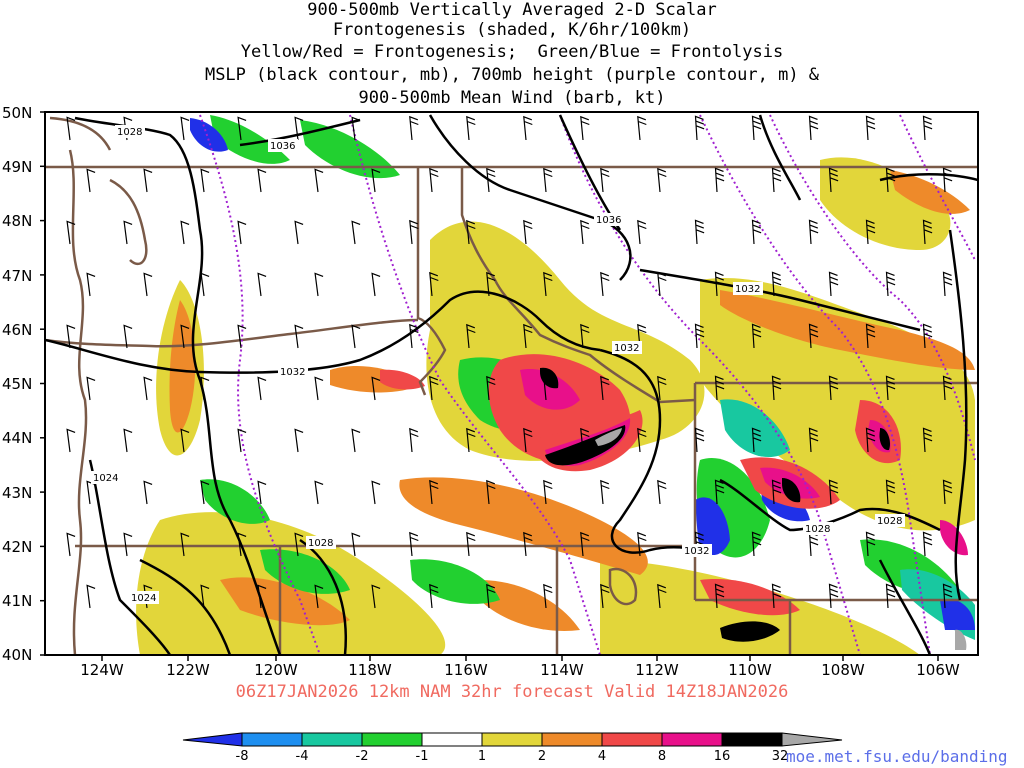 The width and height of the screenshot is (1024, 768). What do you see at coordinates (578, 285) in the screenshot?
I see `id-mt-border` at bounding box center [578, 285].